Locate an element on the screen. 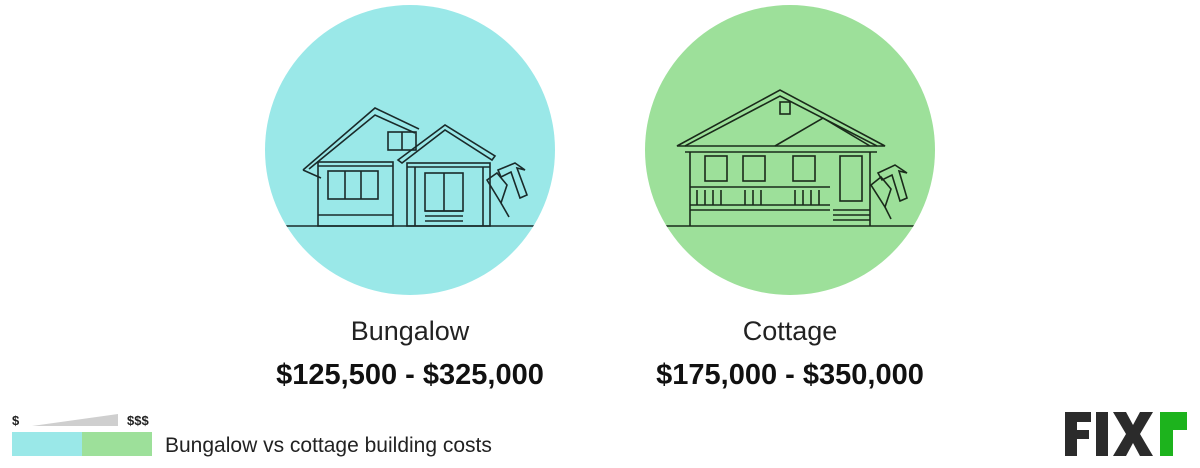  bungalow-label: Bungalow is located at coordinates (410, 331).